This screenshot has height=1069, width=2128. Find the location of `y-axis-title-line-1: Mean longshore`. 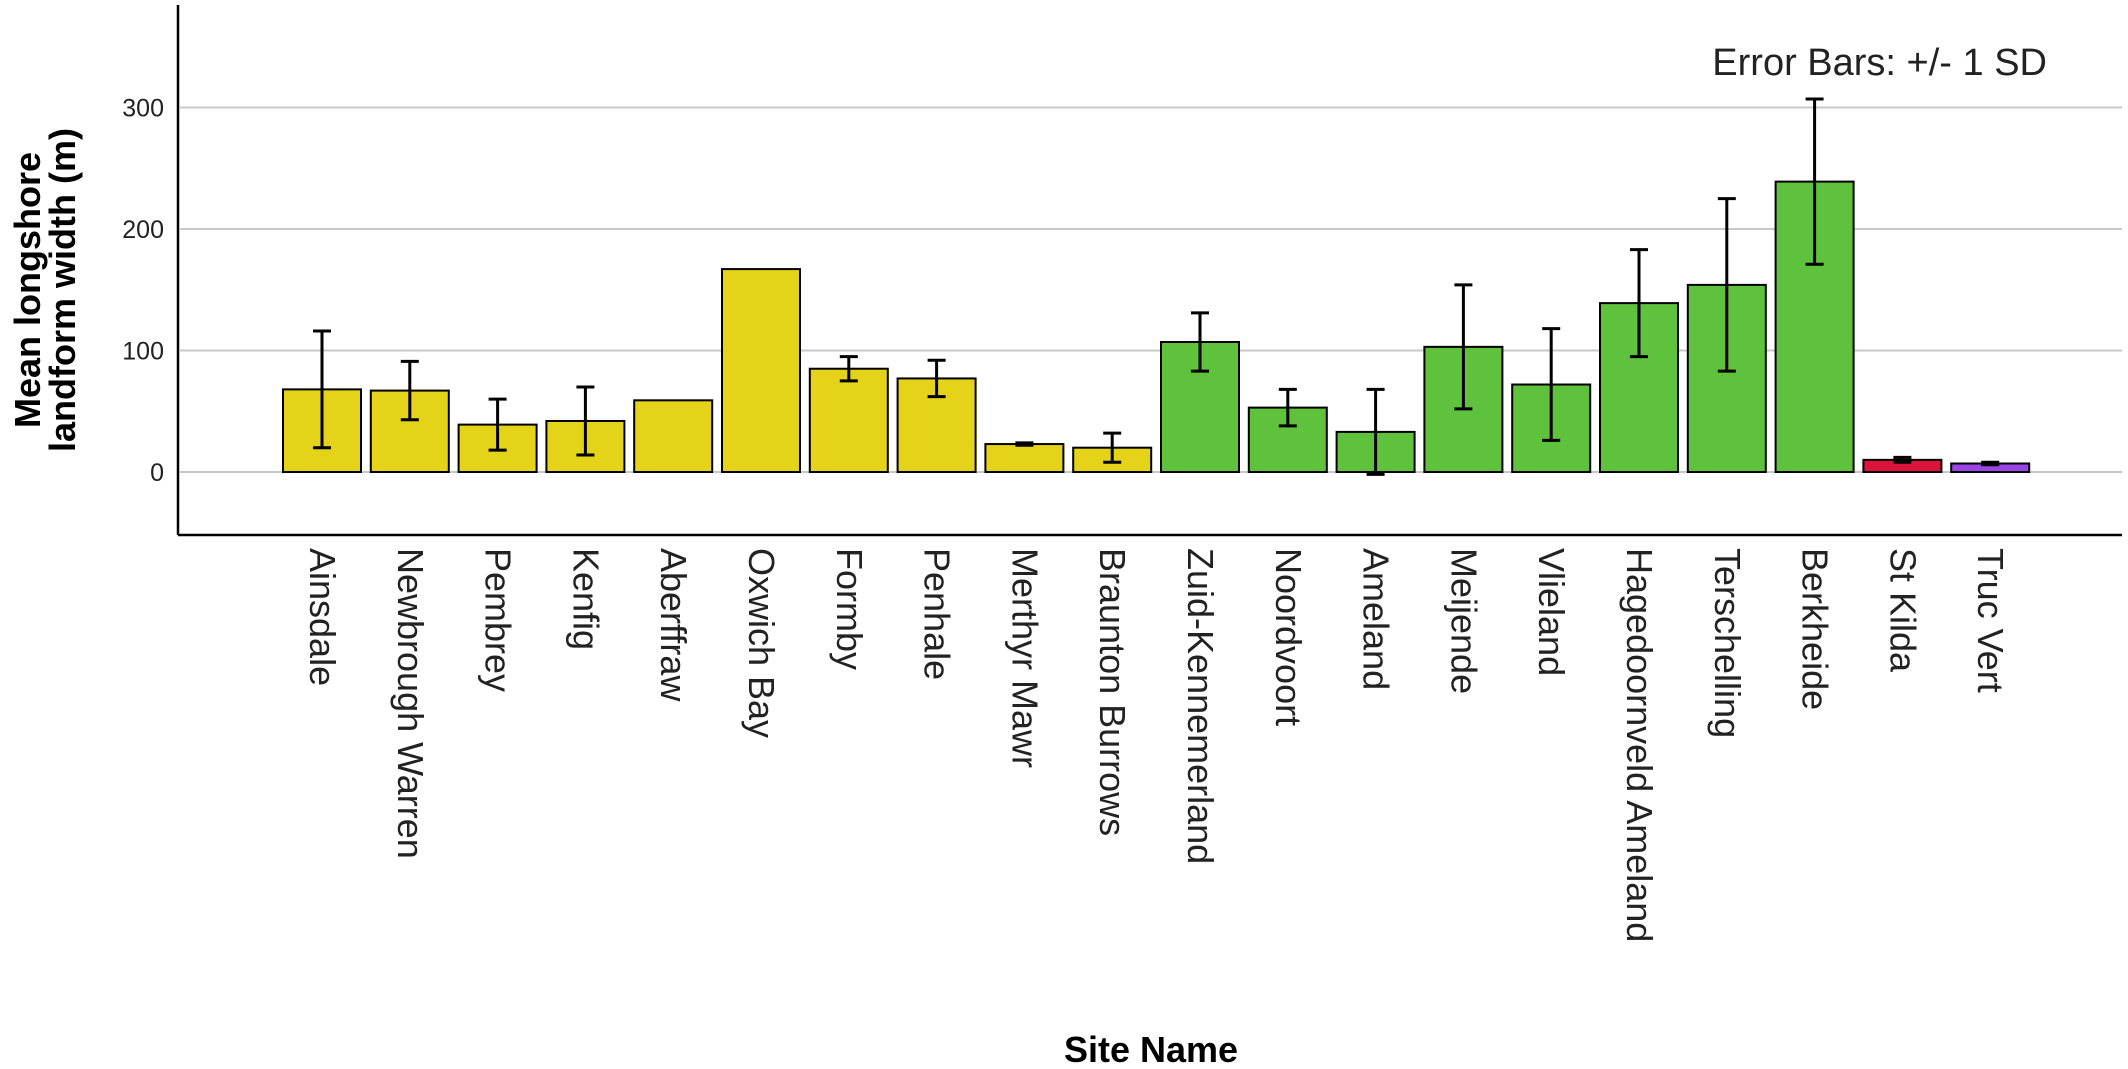

y-axis-title-line-1: Mean longshore is located at coordinates (27, 290).